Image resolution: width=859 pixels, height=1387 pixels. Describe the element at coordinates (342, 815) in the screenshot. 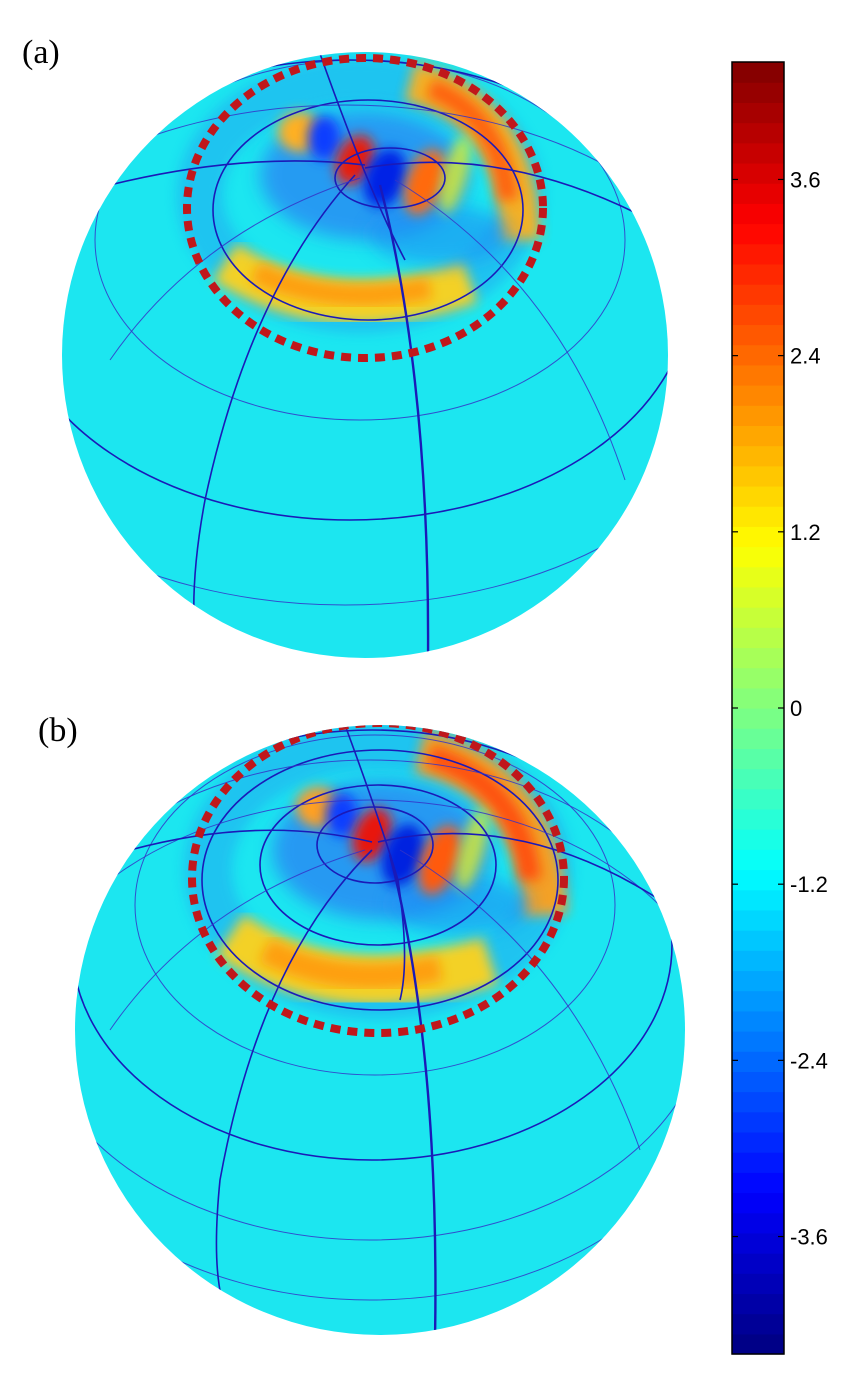

I see `field-b-trough-small` at that location.